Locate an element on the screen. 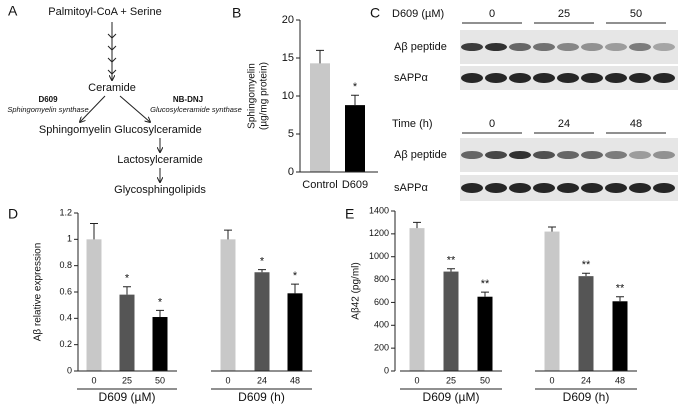 This screenshot has height=404, width=683. y-axis-label: Aβ relative expression is located at coordinates (38, 292).